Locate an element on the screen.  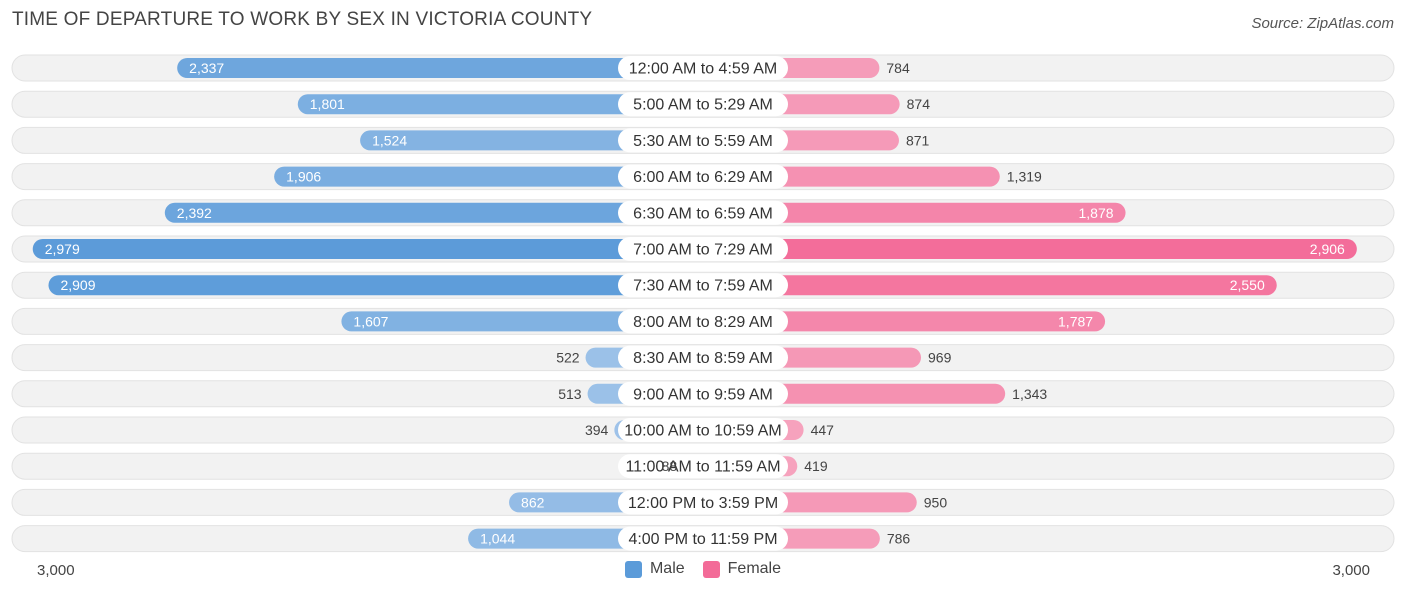
legend-label-male: Male is located at coordinates (667, 568).